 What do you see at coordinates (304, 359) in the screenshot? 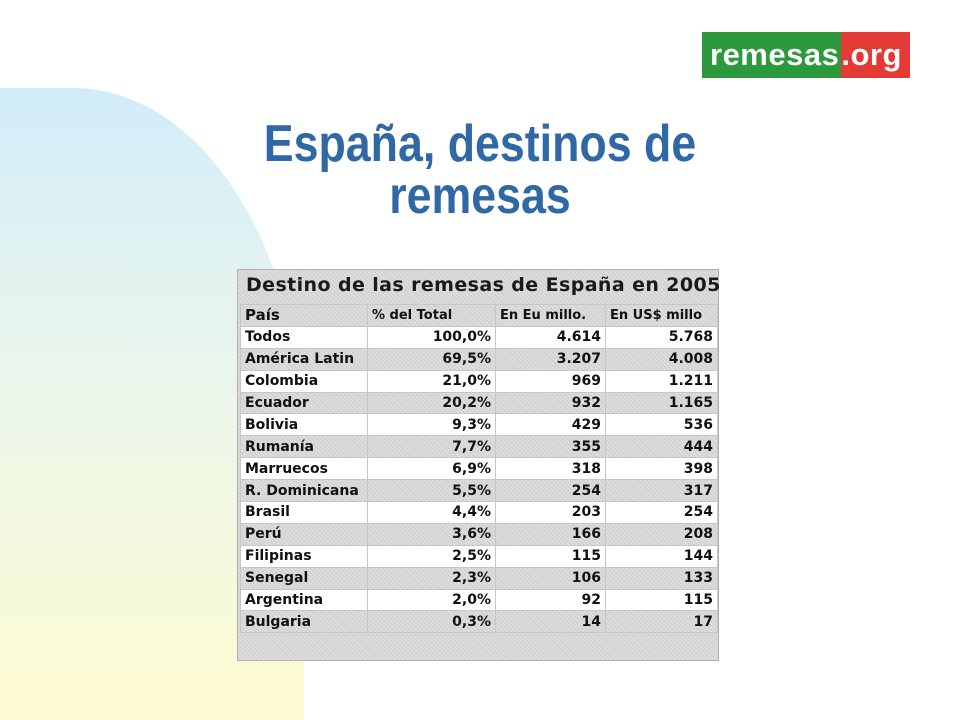
I see `cell-country: América Latin` at bounding box center [304, 359].